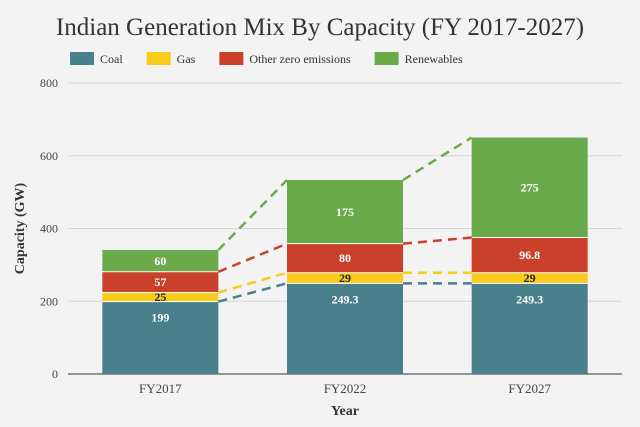 The height and width of the screenshot is (427, 640). Describe the element at coordinates (82, 58) in the screenshot. I see `legend-swatch-coal` at that location.